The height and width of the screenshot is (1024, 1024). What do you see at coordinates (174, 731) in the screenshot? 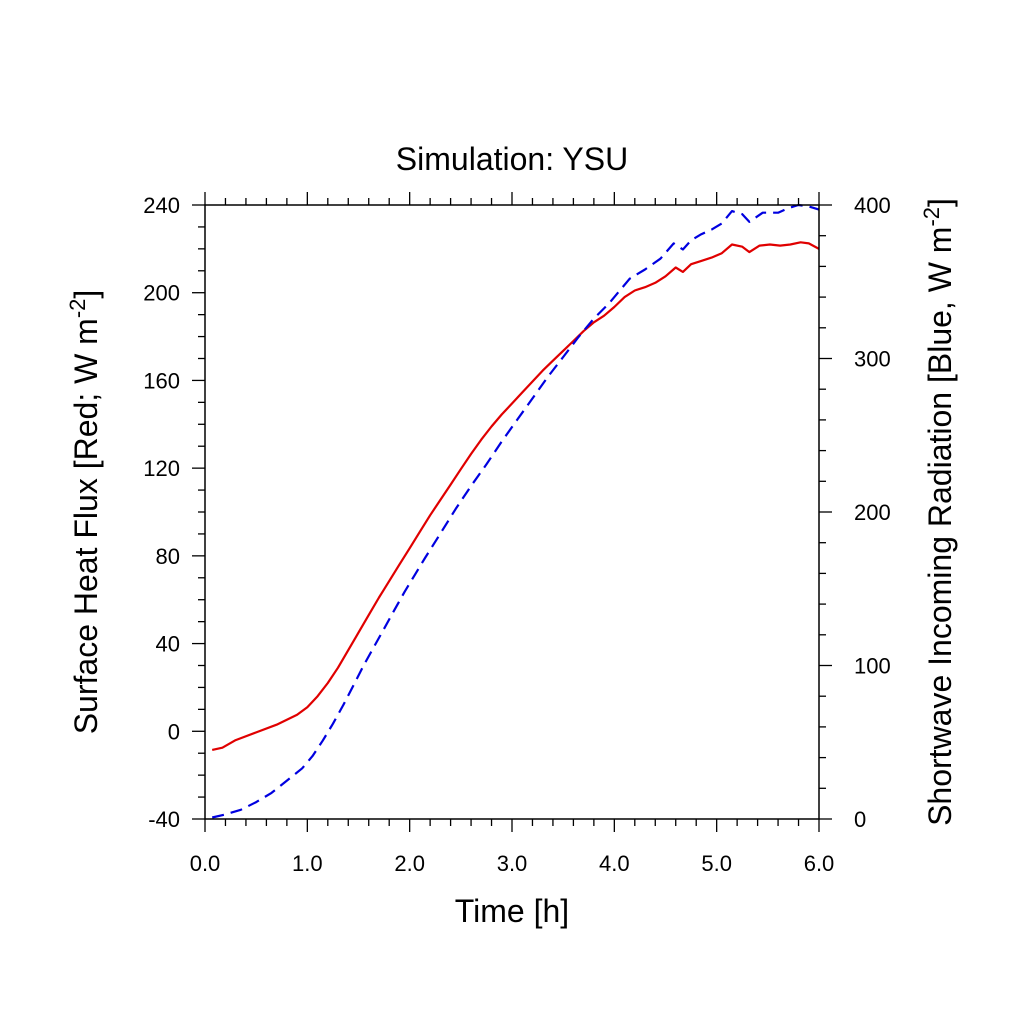
I see `y-left-tick-label: 0` at bounding box center [174, 731].